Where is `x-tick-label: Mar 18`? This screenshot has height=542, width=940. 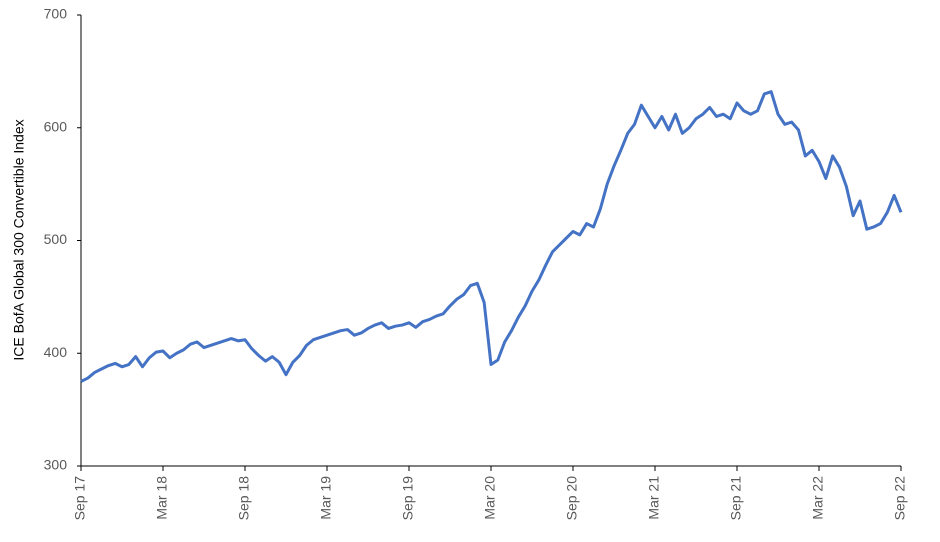 x-tick-label: Mar 18 is located at coordinates (162, 498).